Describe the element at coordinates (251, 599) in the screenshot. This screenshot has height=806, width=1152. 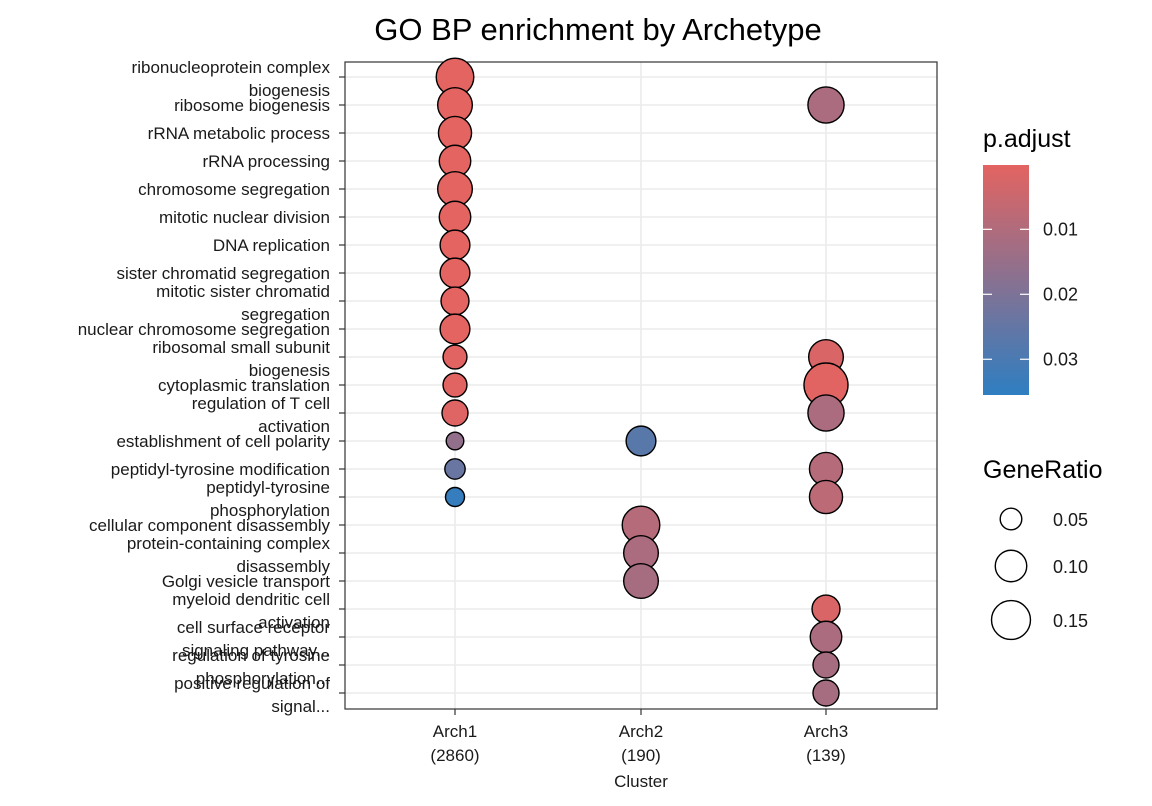
I see `y-tick-label-line: myeloid dendritic cell` at that location.